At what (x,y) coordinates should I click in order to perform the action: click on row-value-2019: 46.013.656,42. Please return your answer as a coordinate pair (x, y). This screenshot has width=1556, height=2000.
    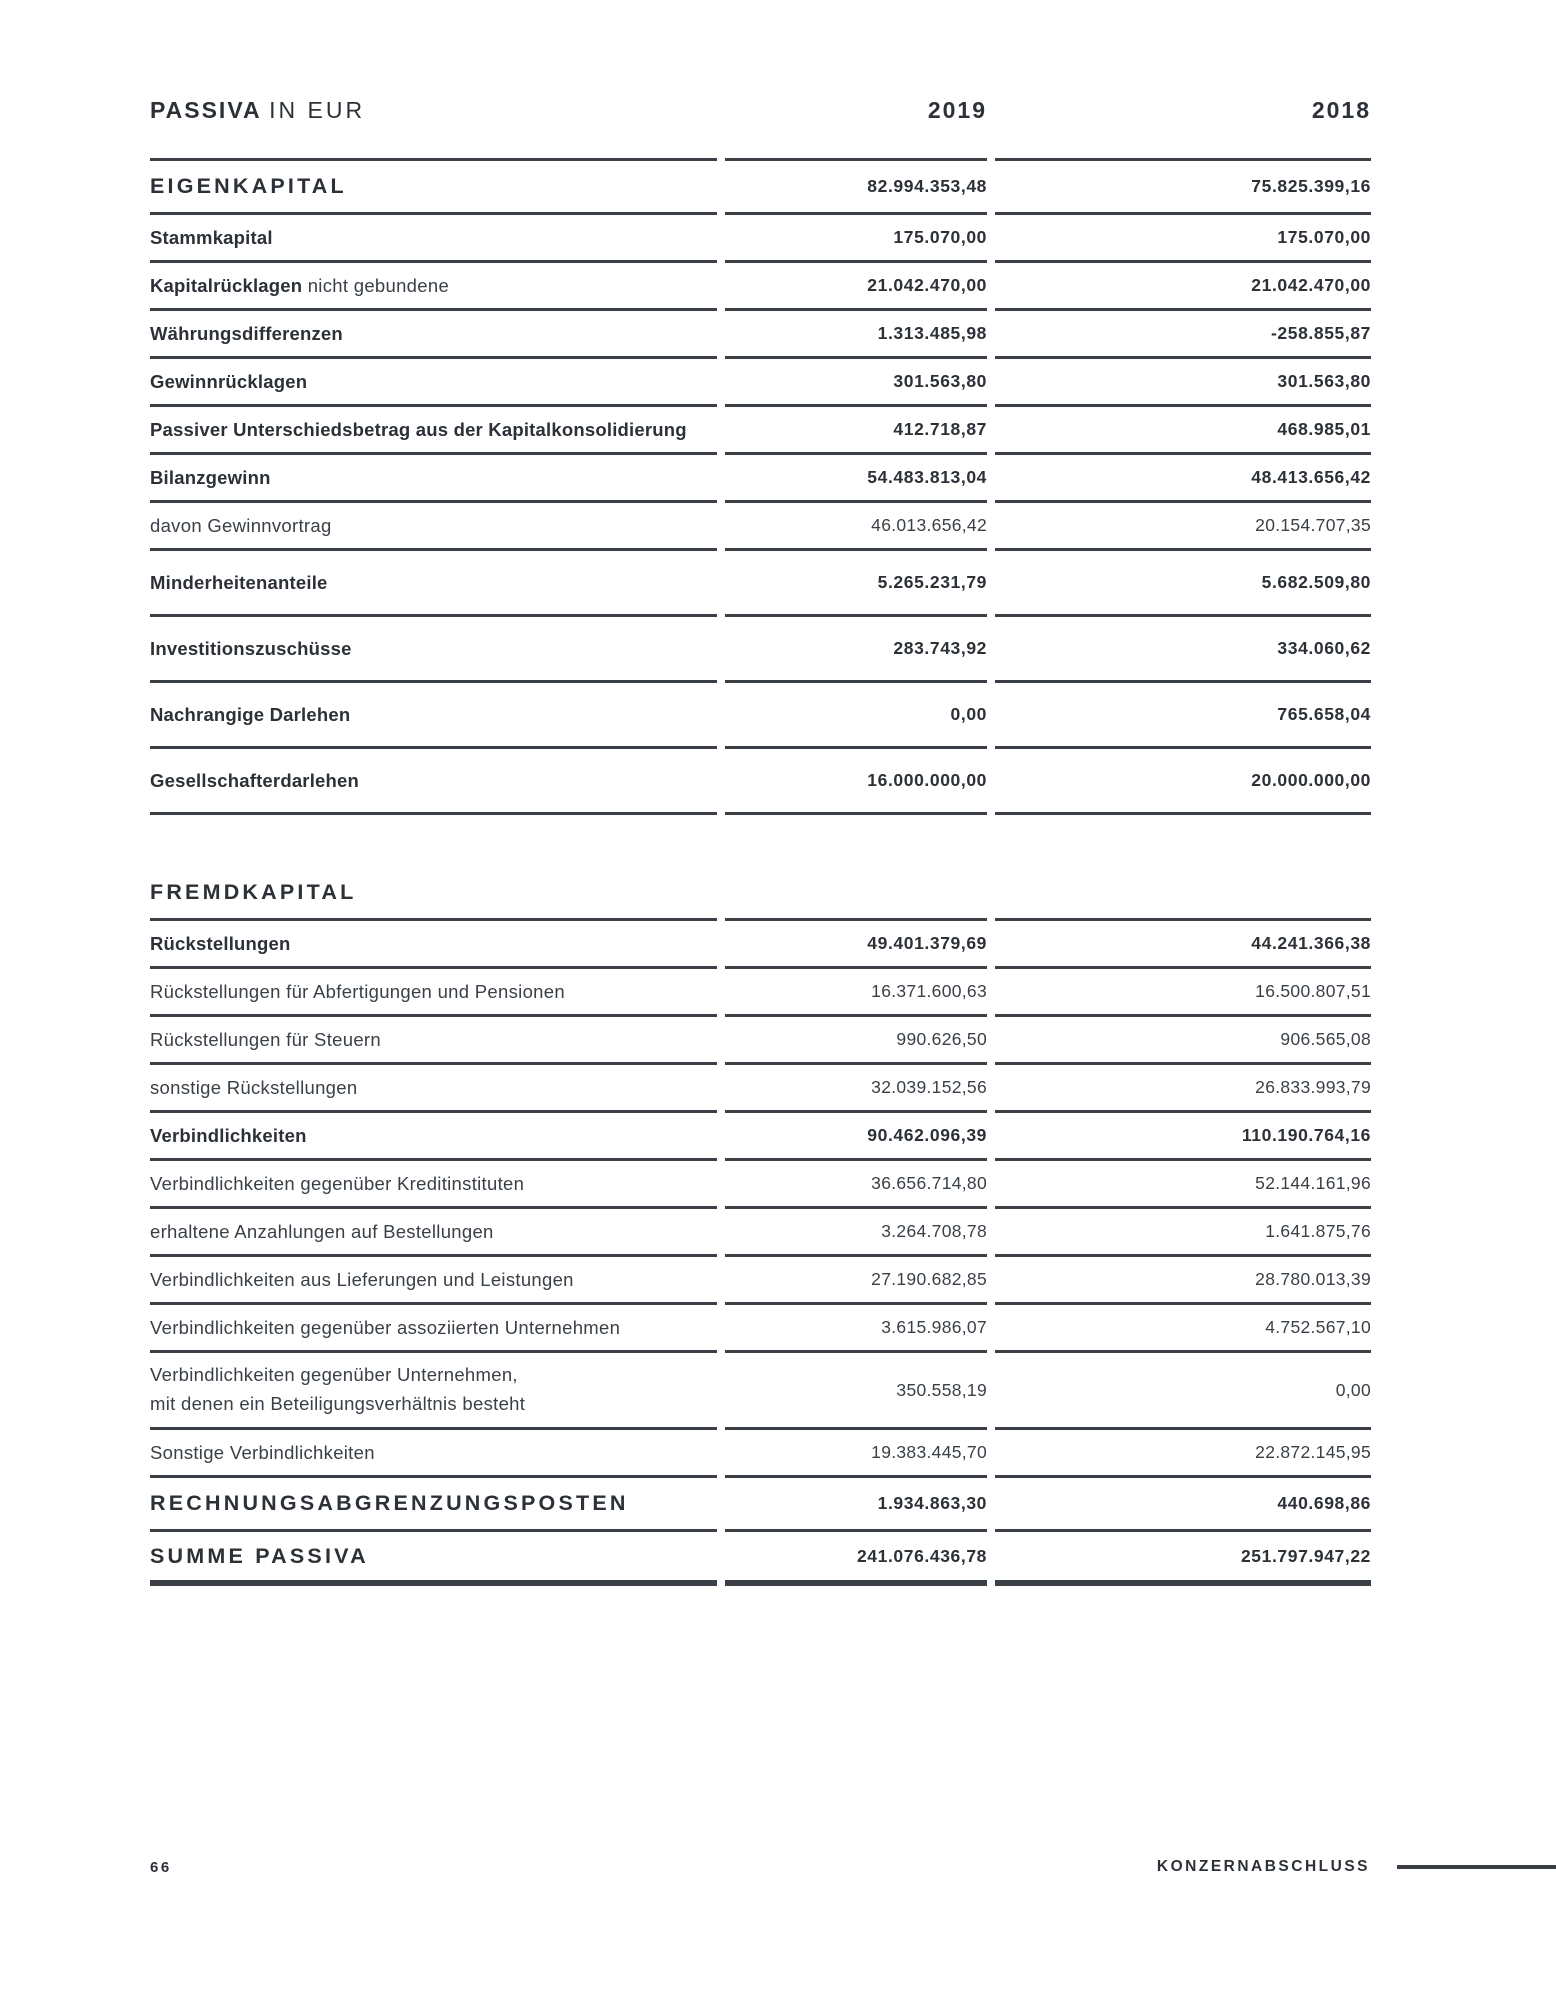
    Looking at the image, I should click on (856, 527).